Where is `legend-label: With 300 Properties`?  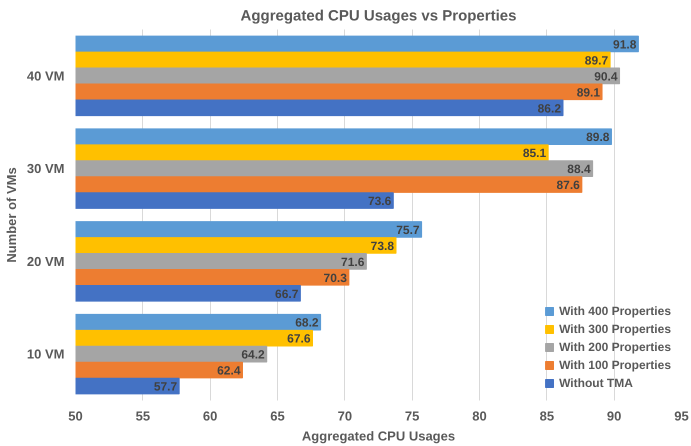
legend-label: With 300 Properties is located at coordinates (615, 329).